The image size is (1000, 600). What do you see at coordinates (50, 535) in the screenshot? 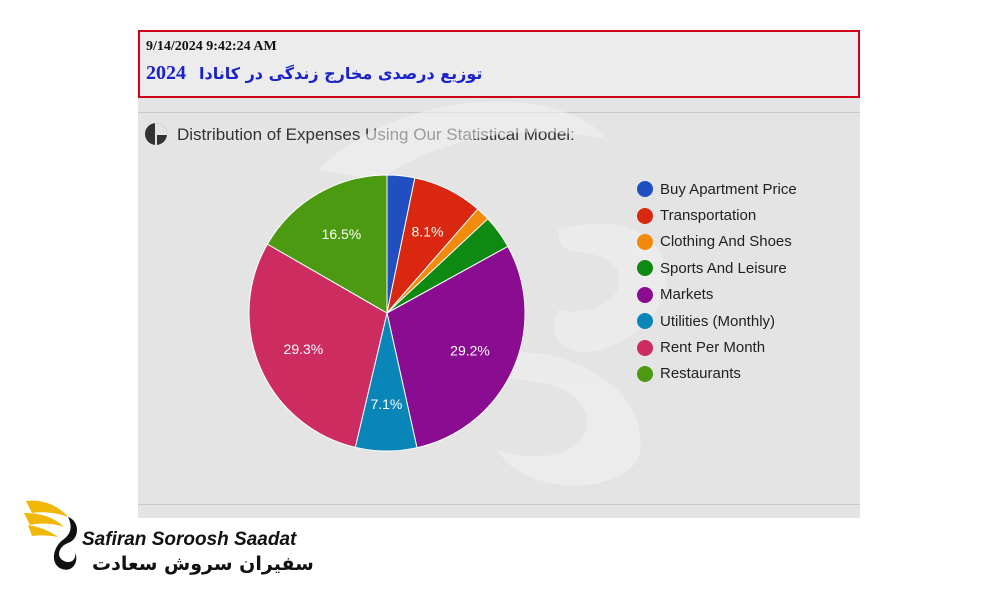
I see `bird-logo-icon` at bounding box center [50, 535].